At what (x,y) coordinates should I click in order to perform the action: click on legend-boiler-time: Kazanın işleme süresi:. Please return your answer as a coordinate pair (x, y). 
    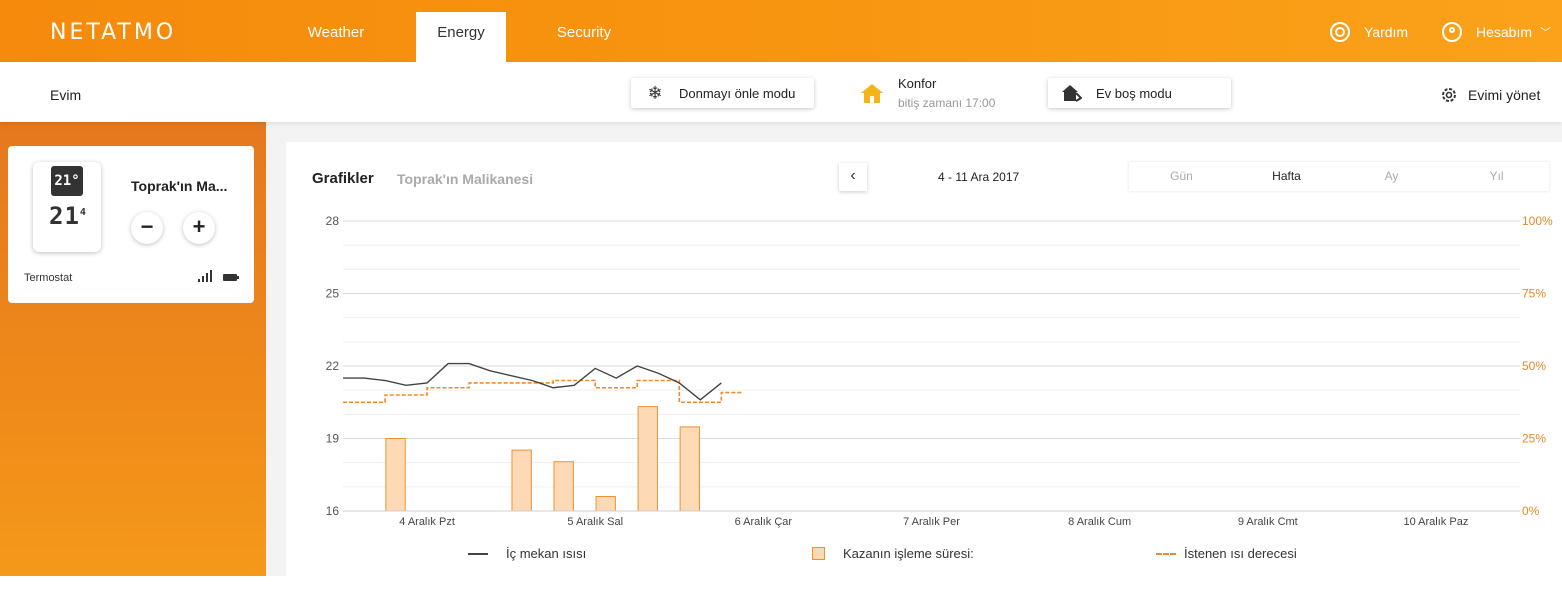
    Looking at the image, I should click on (893, 553).